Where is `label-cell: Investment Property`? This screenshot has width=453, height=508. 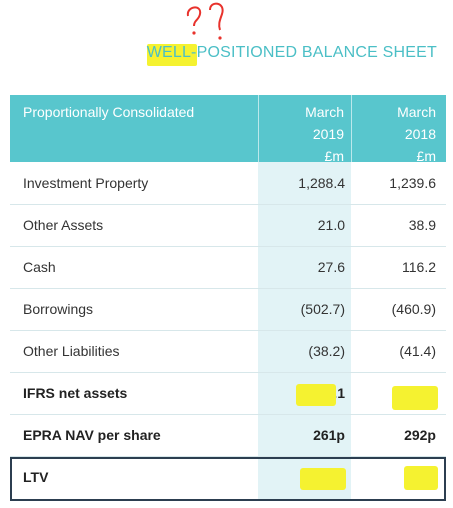 label-cell: Investment Property is located at coordinates (86, 183).